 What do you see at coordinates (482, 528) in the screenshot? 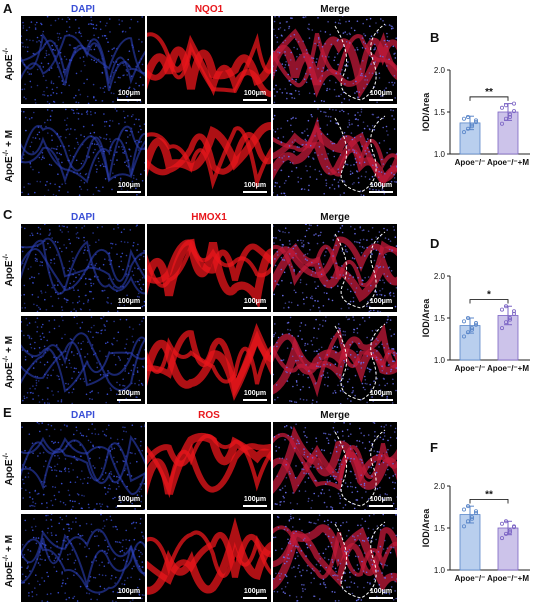
I see `bar-chart-f: 1.0 1.5 2.0 IOD/Area Apoe⁻/⁻ Apoe⁻/⁻+M **` at bounding box center [482, 528].